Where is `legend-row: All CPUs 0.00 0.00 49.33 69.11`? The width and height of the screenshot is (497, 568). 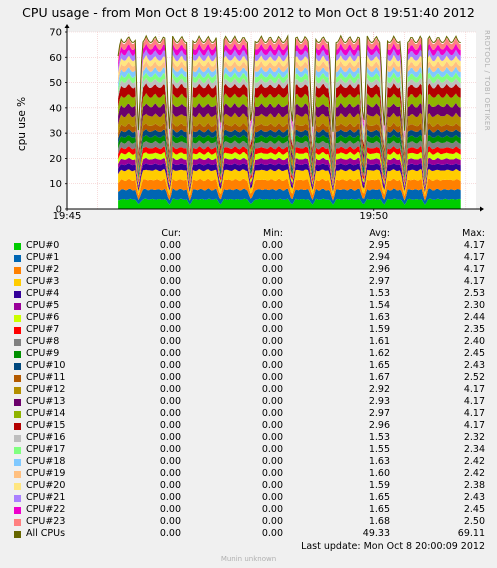
legend-row: All CPUs 0.00 0.00 49.33 69.11 is located at coordinates (248, 534).